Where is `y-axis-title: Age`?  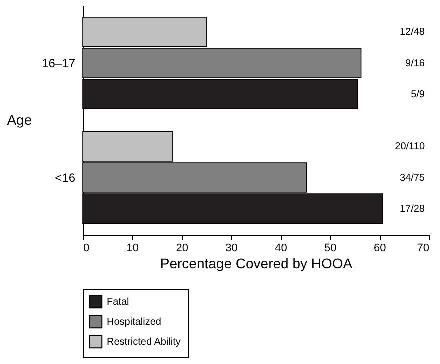
y-axis-title: Age is located at coordinates (19, 120).